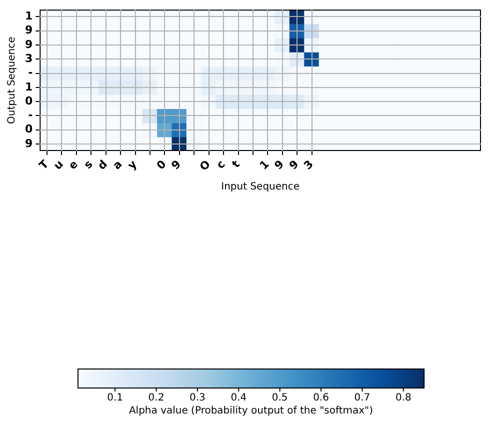 Image resolution: width=488 pixels, height=425 pixels. I want to click on x-tick-label: 0, so click(162, 164).